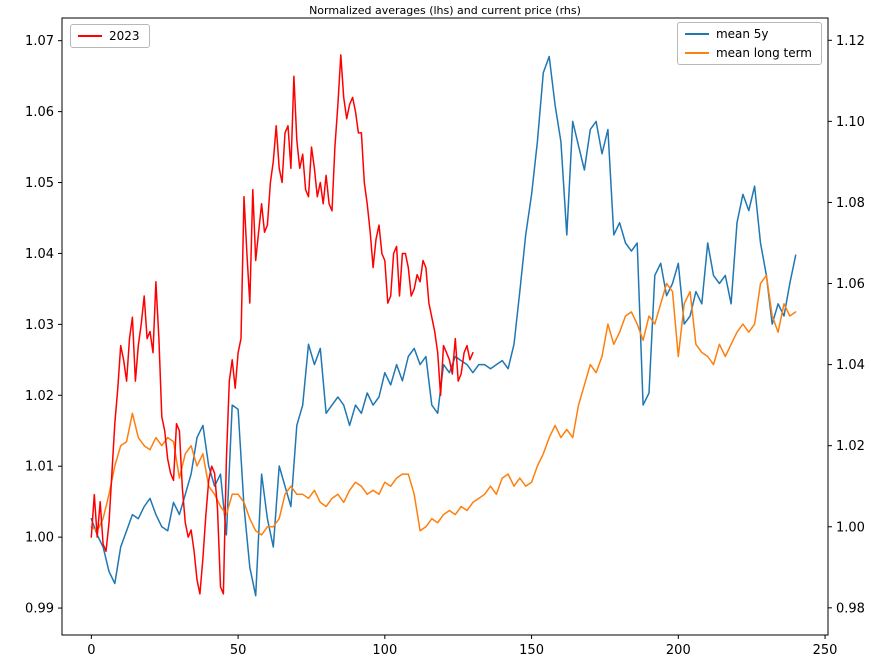 This screenshot has width=871, height=670. Describe the element at coordinates (39, 396) in the screenshot. I see `y-left-tick-label: 1.02` at that location.